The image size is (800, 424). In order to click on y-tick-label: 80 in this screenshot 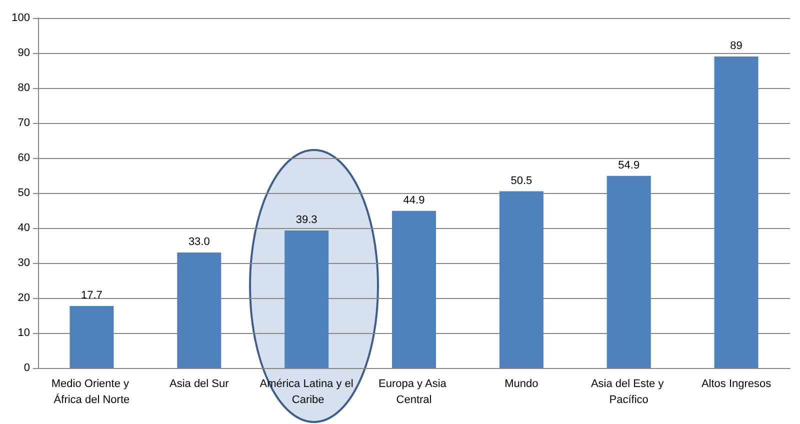, I will do `click(24, 88)`.